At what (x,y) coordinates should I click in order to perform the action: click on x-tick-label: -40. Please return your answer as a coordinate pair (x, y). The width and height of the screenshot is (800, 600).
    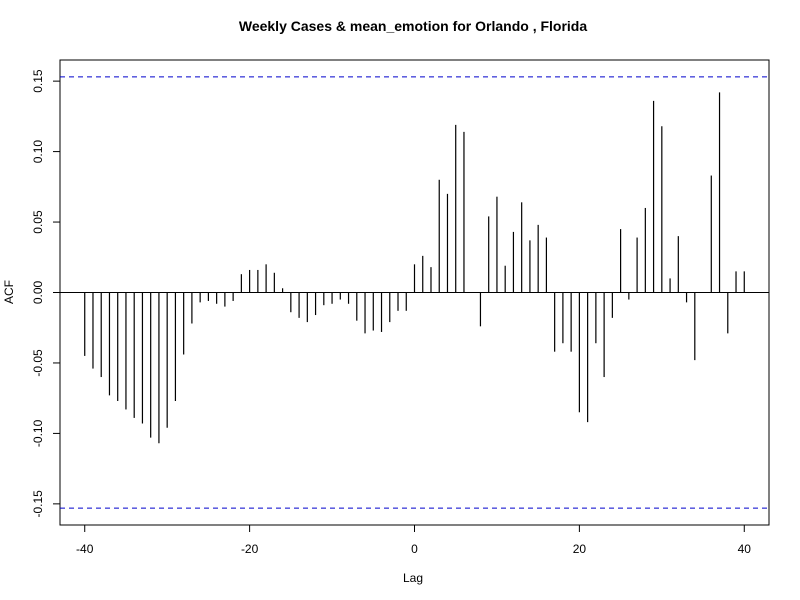
    Looking at the image, I should click on (85, 549).